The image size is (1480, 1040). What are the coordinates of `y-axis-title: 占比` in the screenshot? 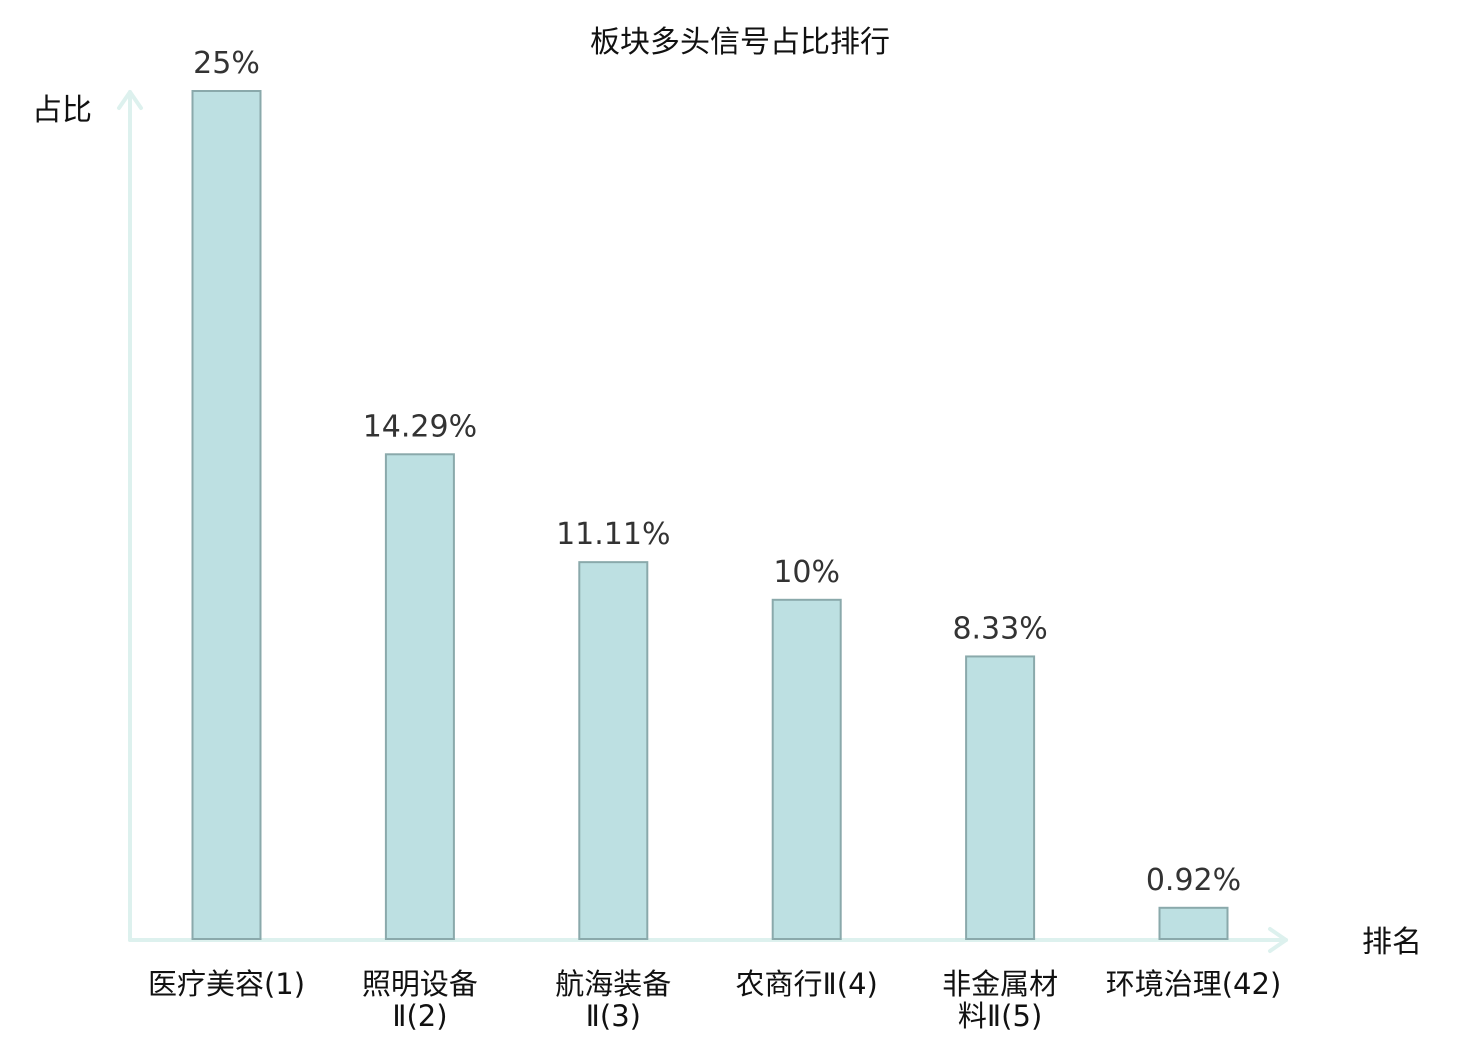 It's located at (62, 110).